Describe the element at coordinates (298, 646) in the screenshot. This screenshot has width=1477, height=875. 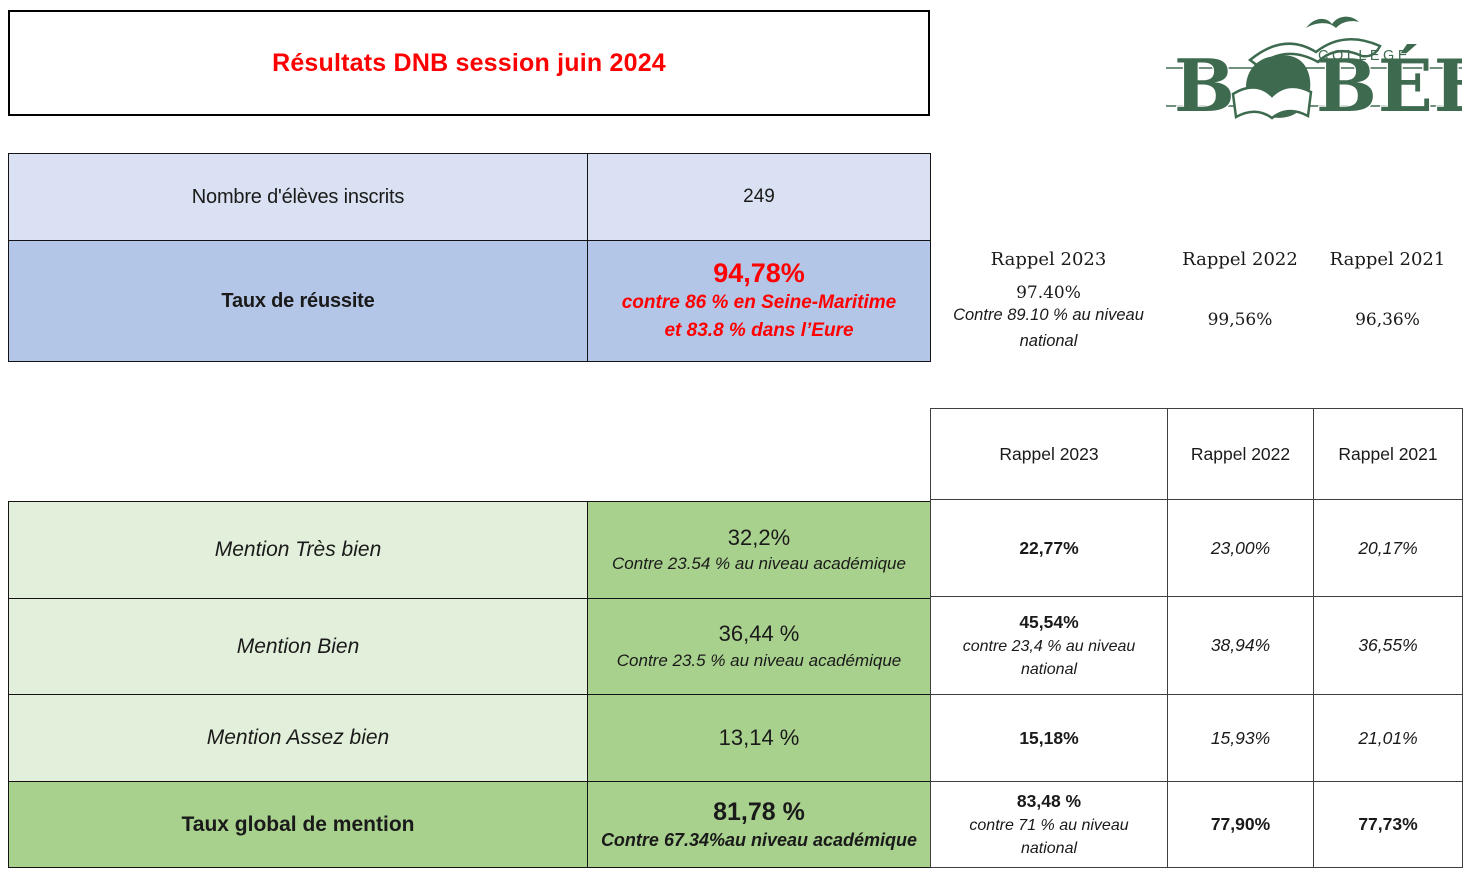
I see `mention-bien-label: Mention Bien` at that location.